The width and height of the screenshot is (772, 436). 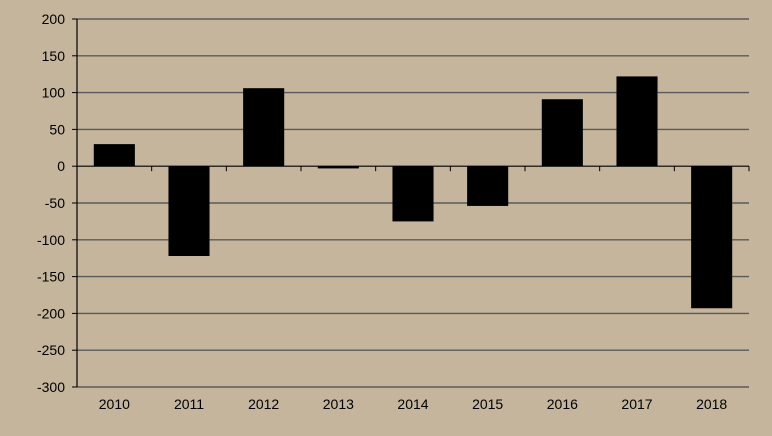 I want to click on x-tick-labels: 2010 2011 2012 2013 2014 2015 2016 2017 2018, so click(x=413, y=404).